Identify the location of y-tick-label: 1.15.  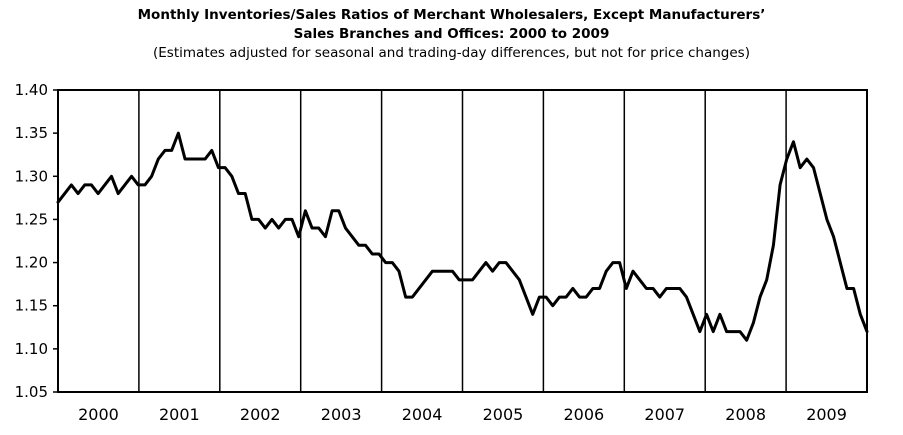
(31, 306).